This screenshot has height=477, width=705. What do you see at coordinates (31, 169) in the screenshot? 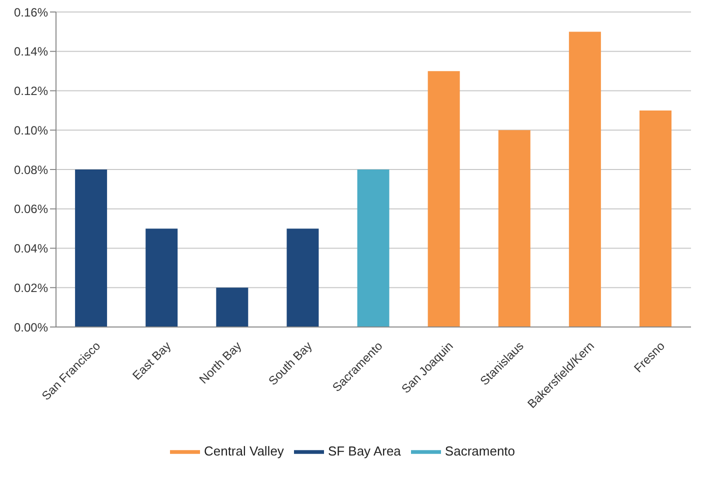
I see `y-tick-label: 0.08%` at bounding box center [31, 169].